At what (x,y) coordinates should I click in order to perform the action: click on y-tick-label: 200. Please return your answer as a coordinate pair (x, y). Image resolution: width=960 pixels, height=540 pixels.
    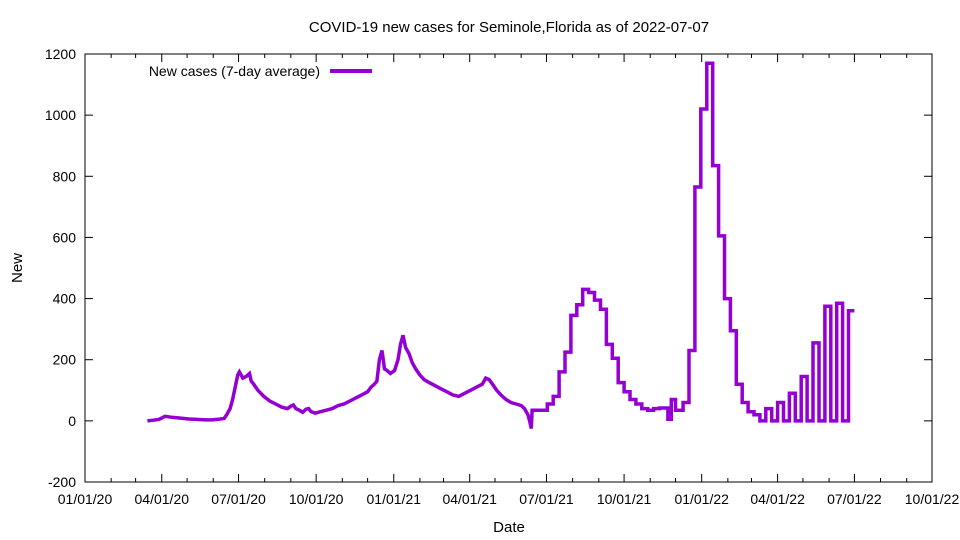
    Looking at the image, I should click on (65, 360).